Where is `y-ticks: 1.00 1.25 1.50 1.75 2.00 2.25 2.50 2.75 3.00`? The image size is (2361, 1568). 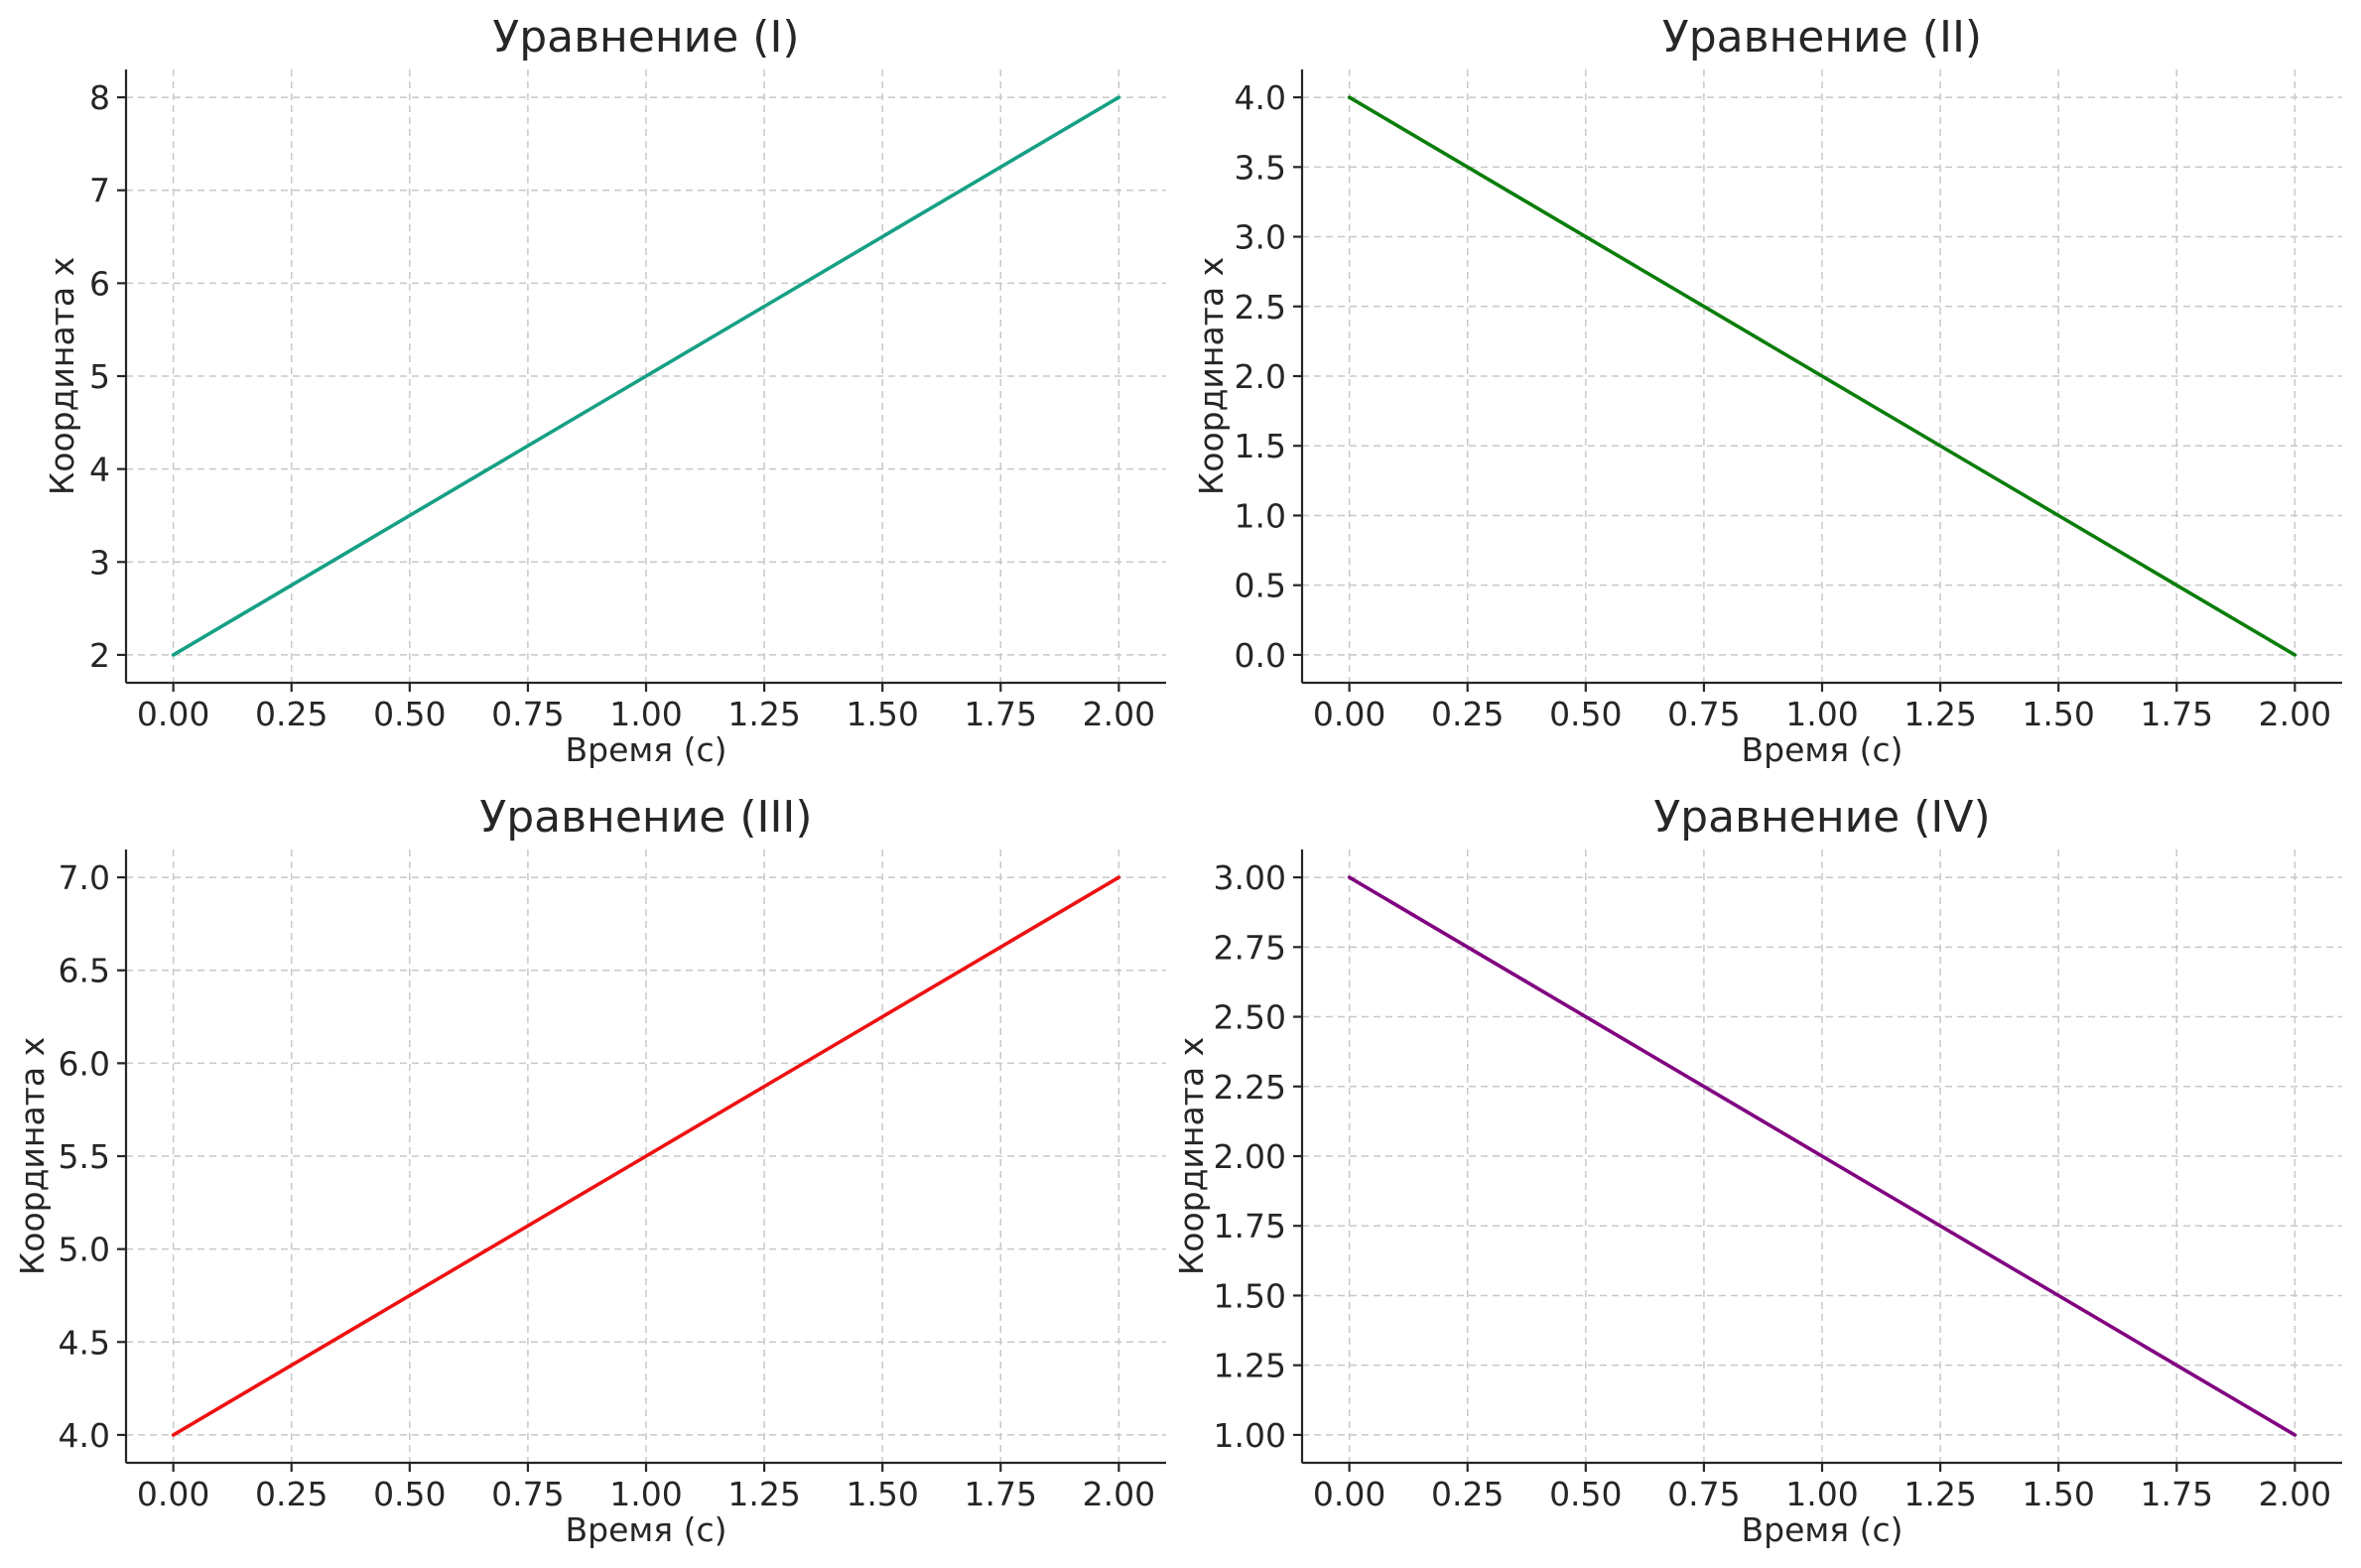
y-ticks: 1.00 1.25 1.50 1.75 2.00 2.25 2.50 2.75 3.00 is located at coordinates (1258, 1156).